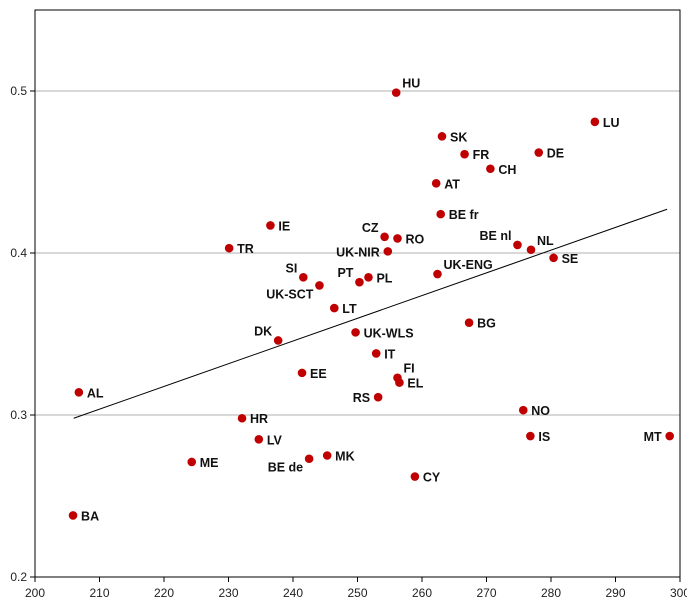  I want to click on data-point-at, so click(436, 183).